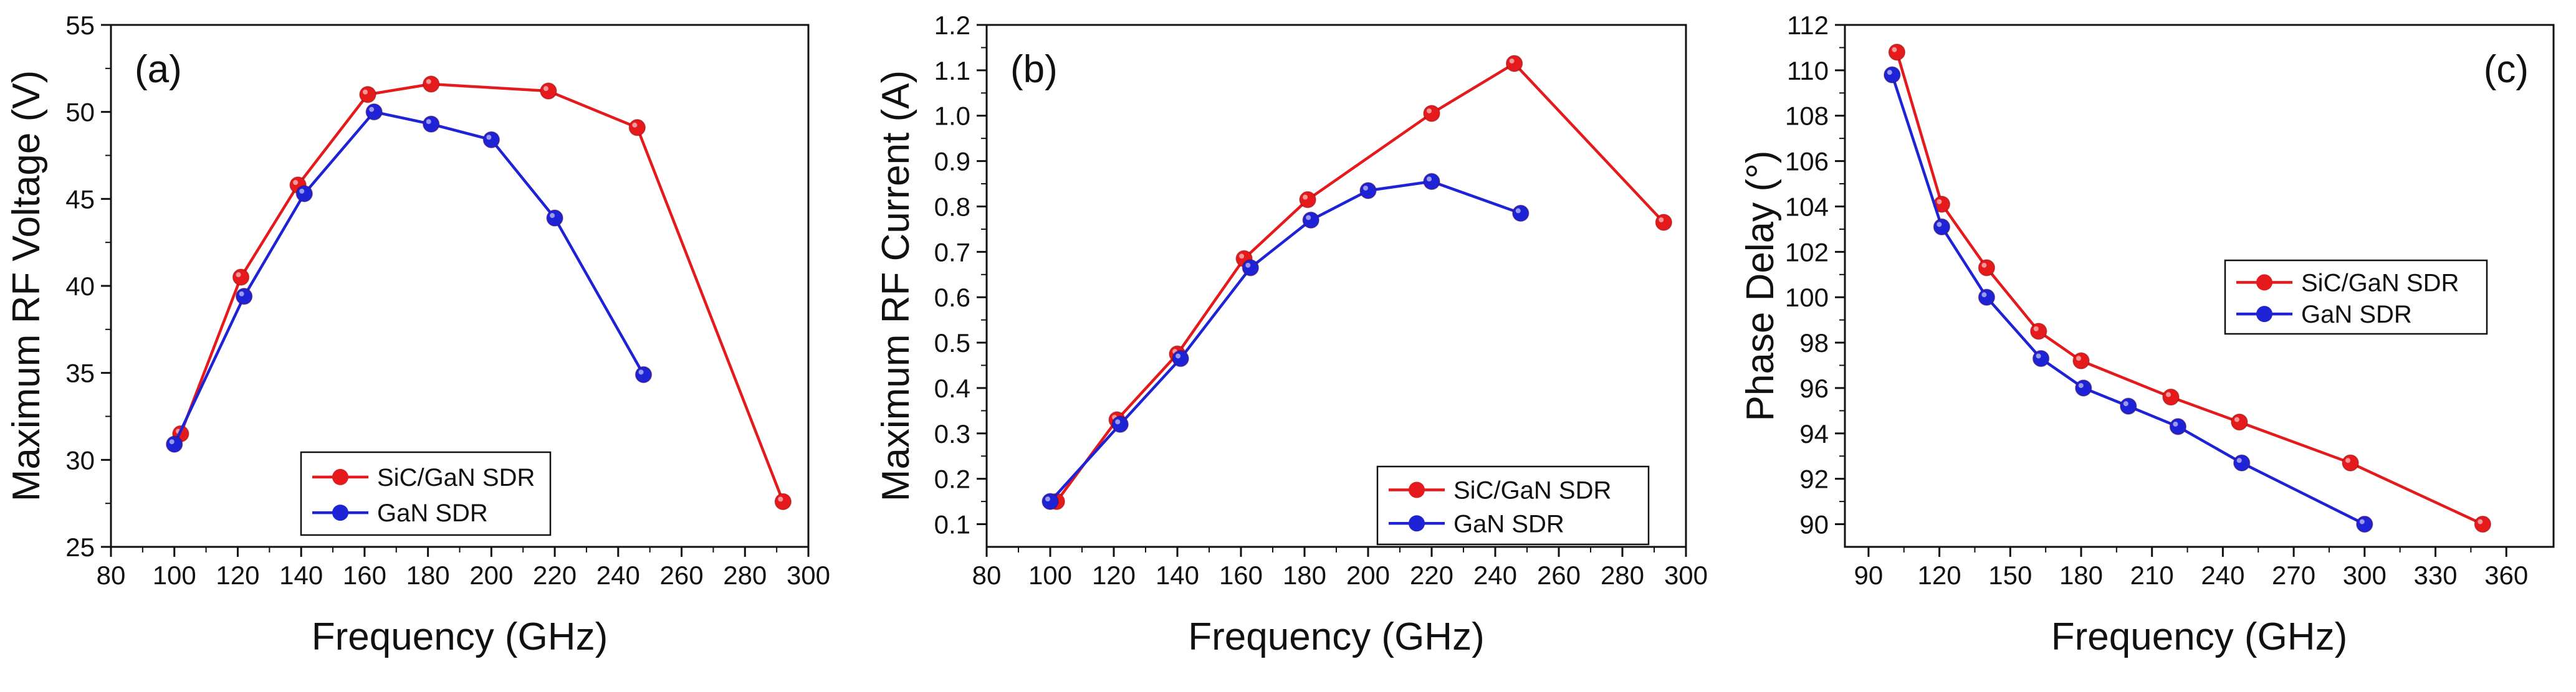  What do you see at coordinates (482, 292) in the screenshot?
I see `series-line` at bounding box center [482, 292].